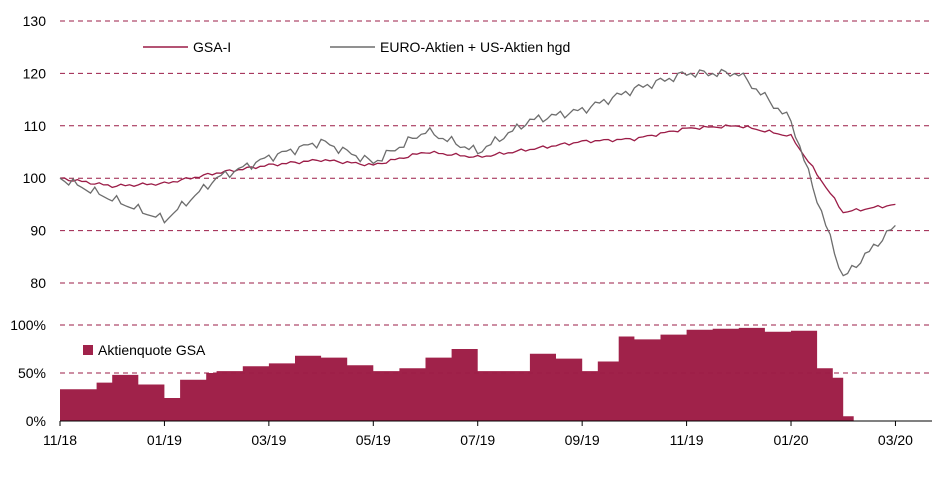 This screenshot has height=483, width=940. I want to click on x-tick-09/19: 09/19, so click(582, 440).